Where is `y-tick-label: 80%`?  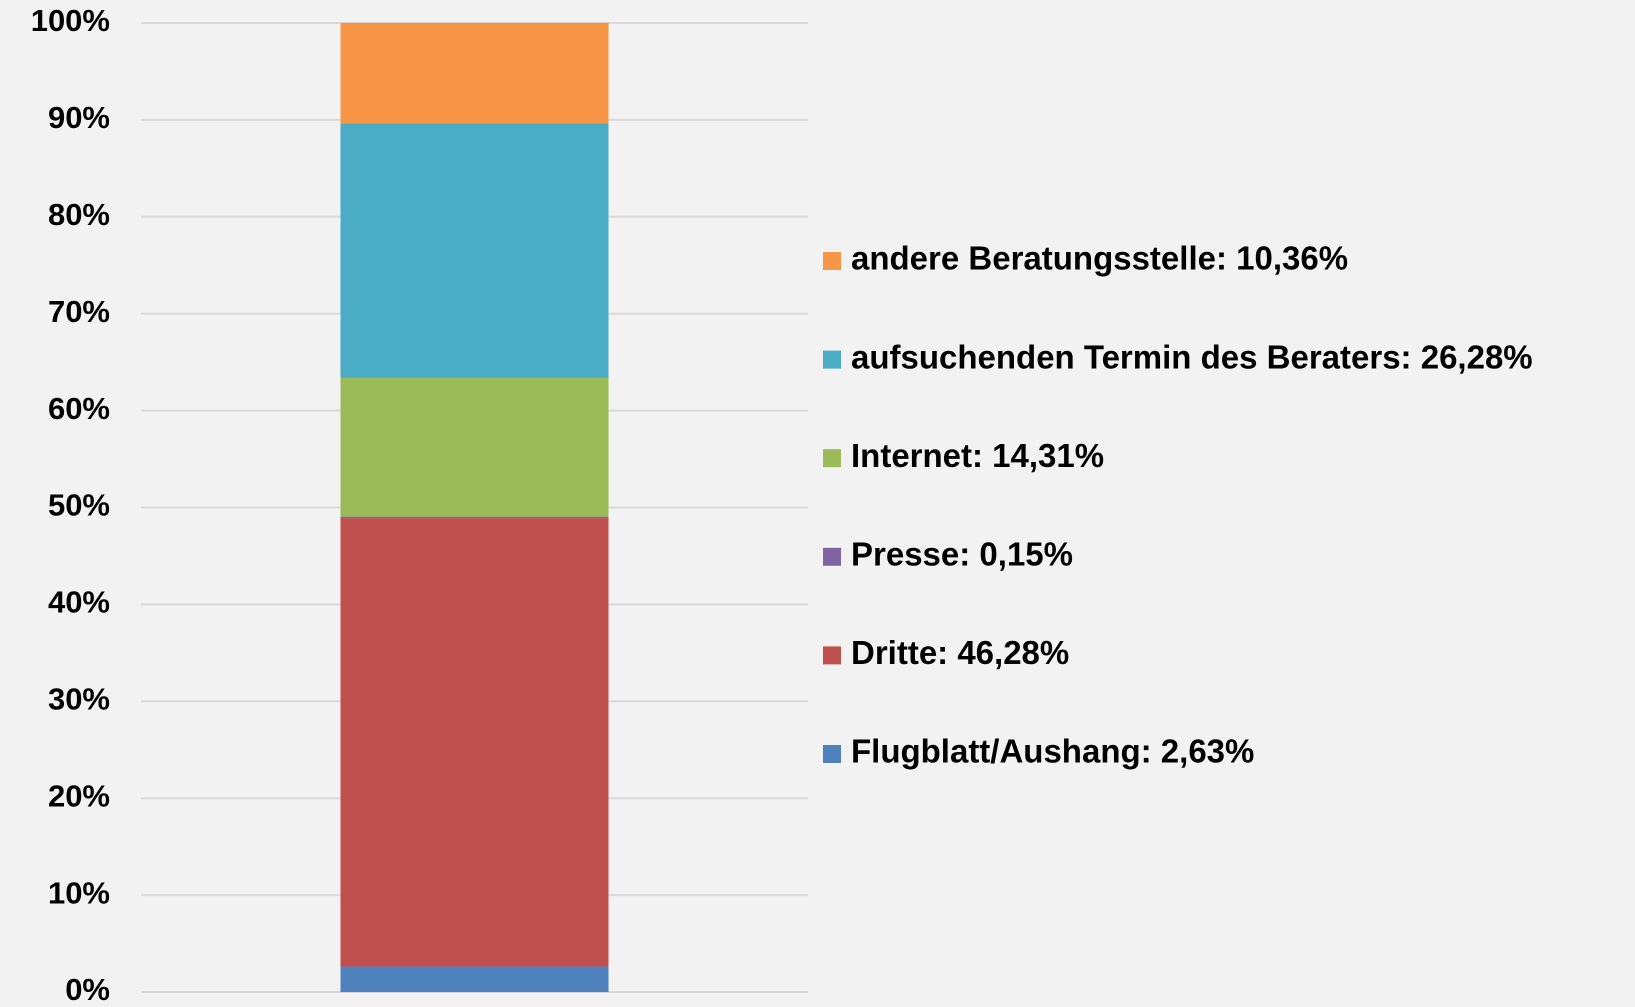
y-tick-label: 80% is located at coordinates (79, 214).